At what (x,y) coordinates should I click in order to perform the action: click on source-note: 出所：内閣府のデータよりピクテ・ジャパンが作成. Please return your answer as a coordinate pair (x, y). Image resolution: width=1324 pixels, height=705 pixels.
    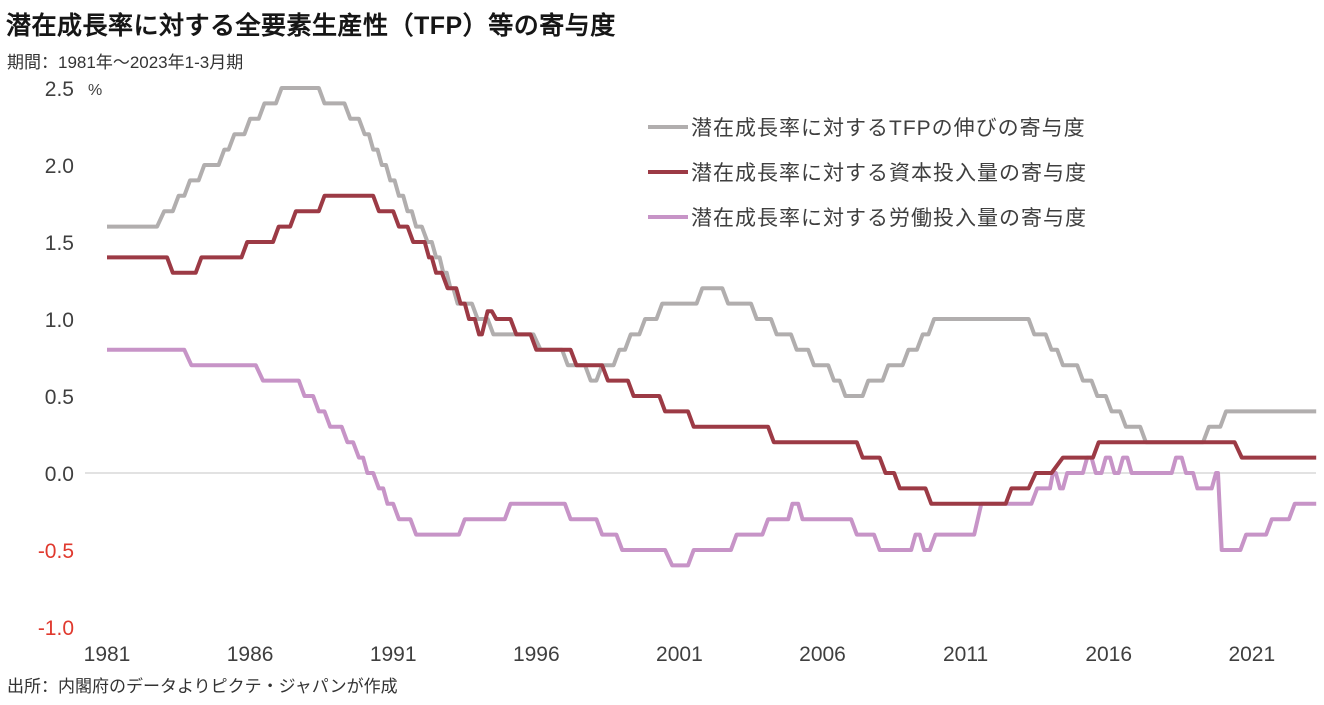
    Looking at the image, I should click on (202, 686).